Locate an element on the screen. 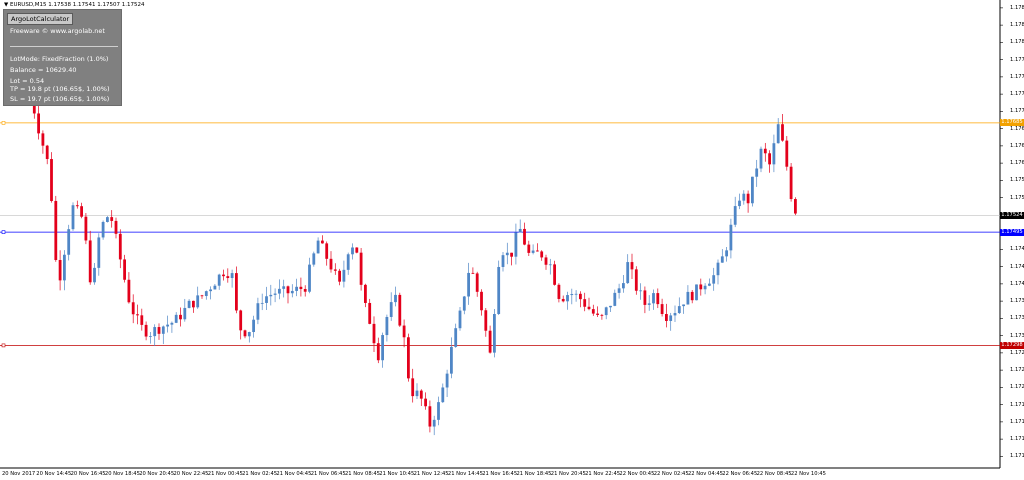  time-tick-label: 21 Nov 22:45 is located at coordinates (603, 474).